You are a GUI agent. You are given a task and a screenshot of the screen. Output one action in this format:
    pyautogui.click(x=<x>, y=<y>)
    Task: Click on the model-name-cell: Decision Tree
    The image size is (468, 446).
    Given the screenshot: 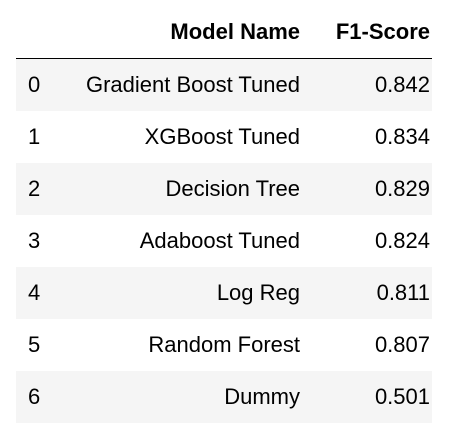 What is the action you would take?
    pyautogui.click(x=232, y=188)
    